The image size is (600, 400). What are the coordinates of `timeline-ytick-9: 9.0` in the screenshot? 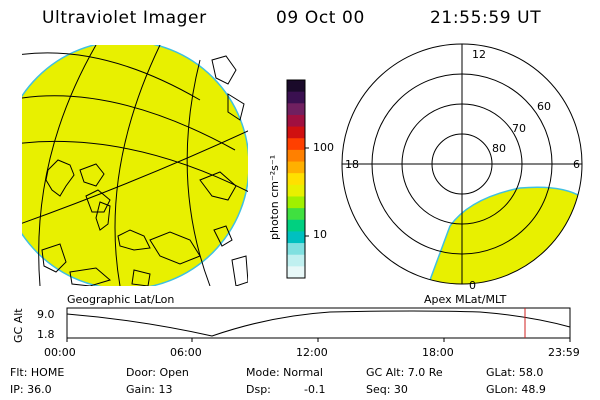 It's located at (46, 314).